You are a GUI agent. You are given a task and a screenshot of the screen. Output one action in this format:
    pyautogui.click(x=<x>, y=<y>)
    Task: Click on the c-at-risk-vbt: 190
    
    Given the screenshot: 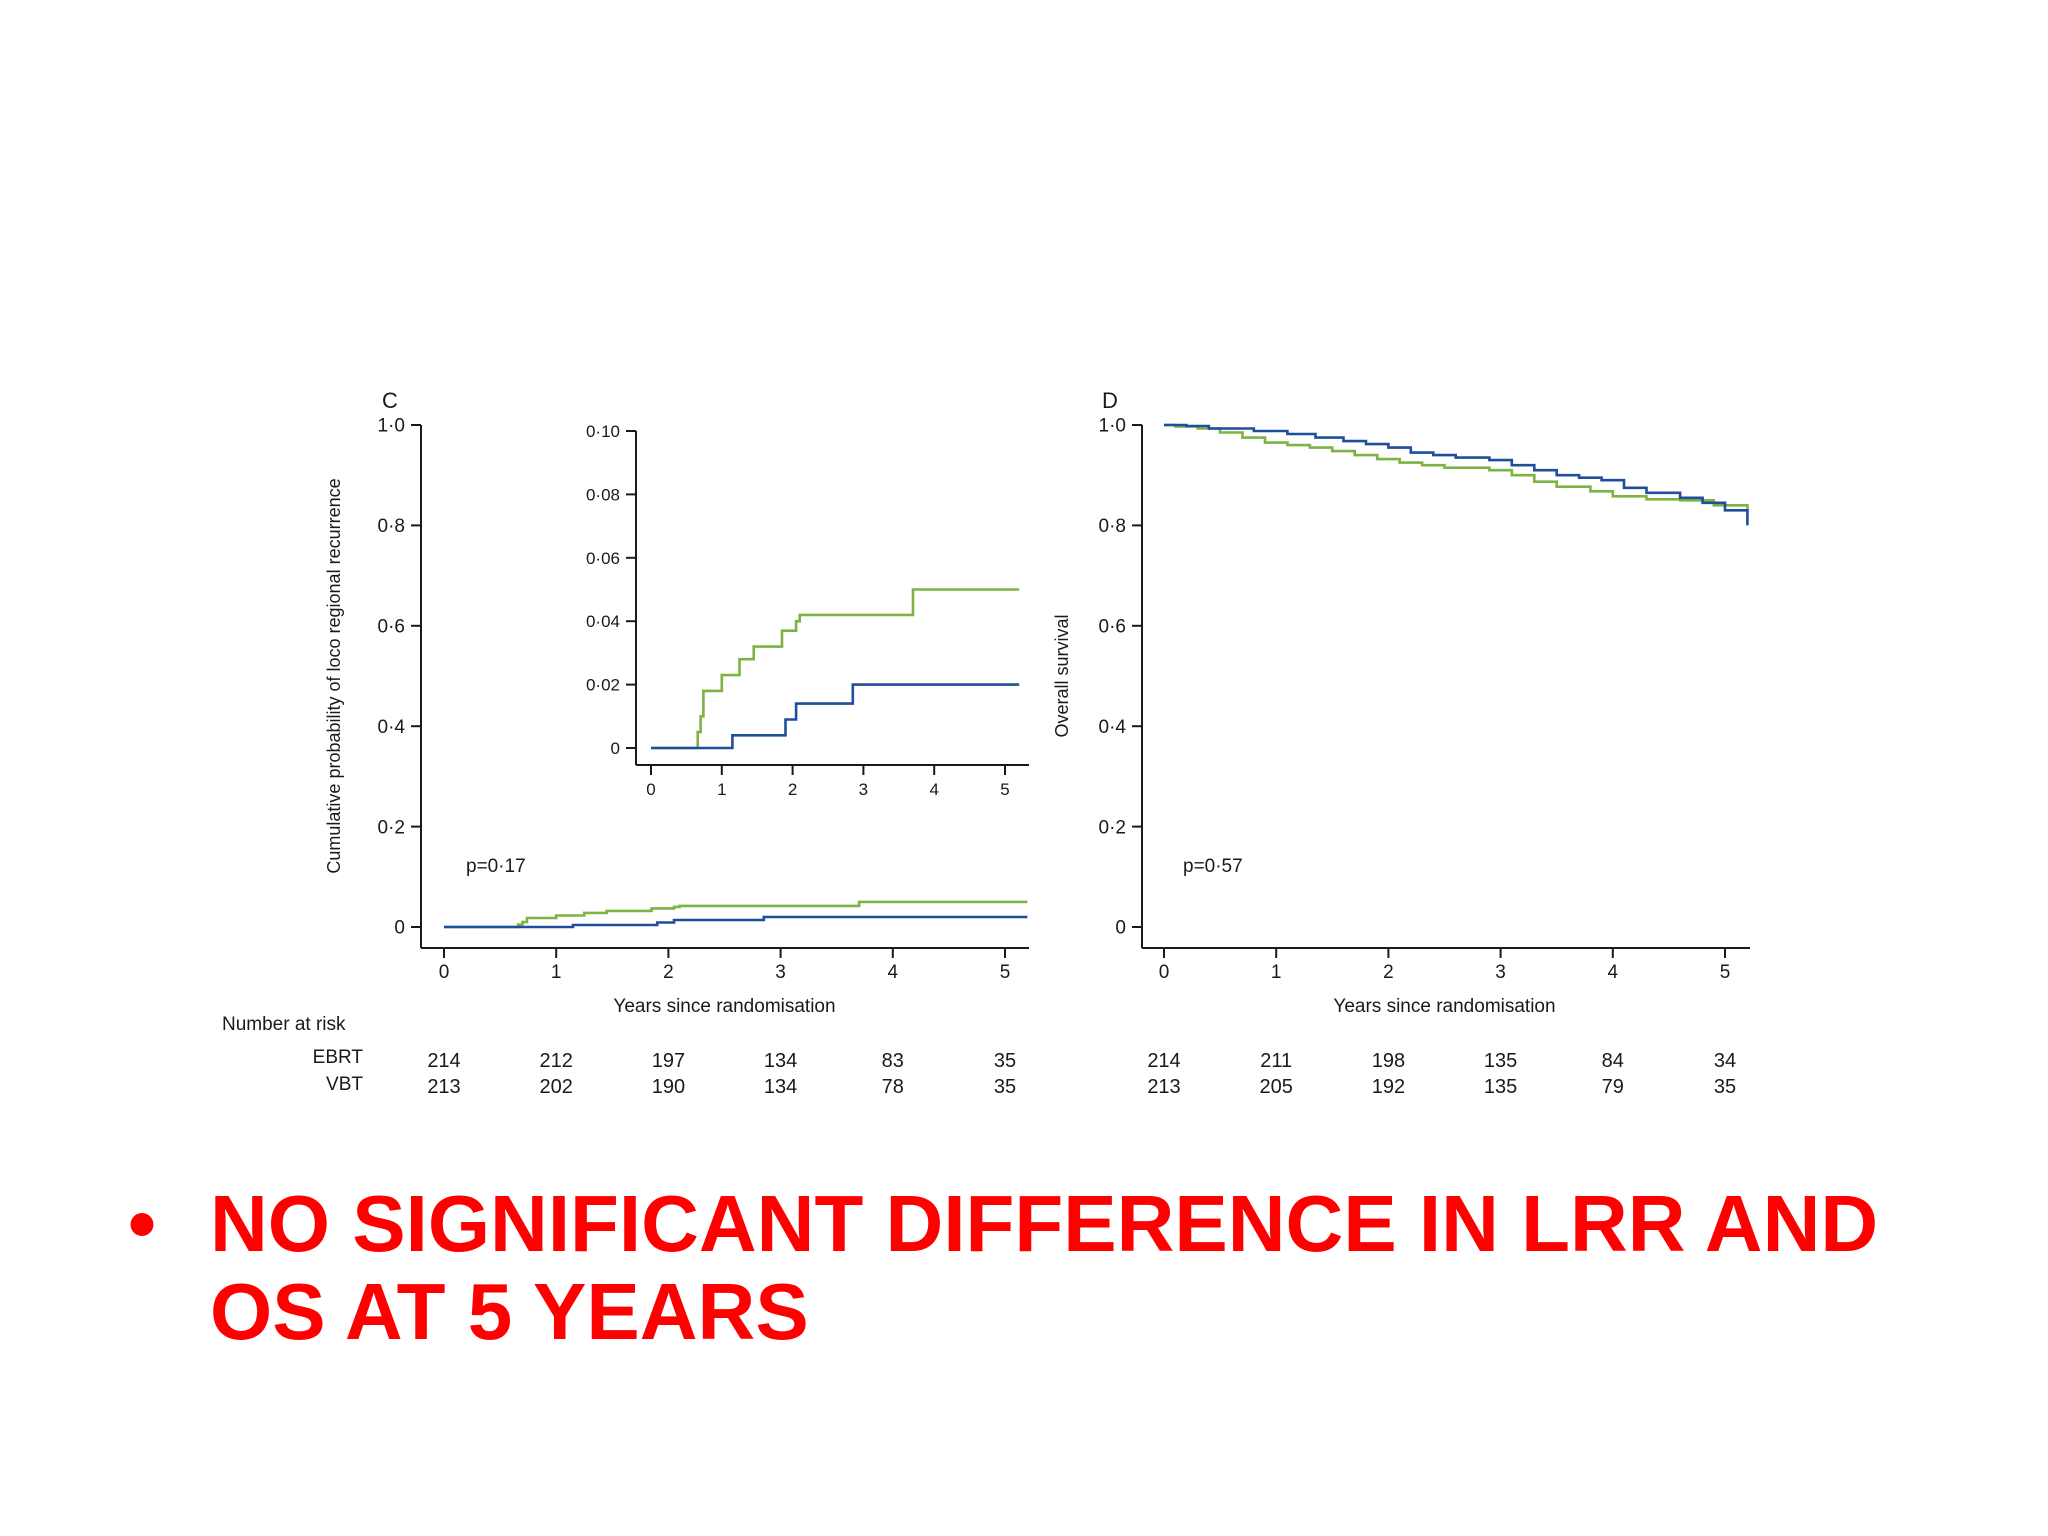 What is the action you would take?
    pyautogui.click(x=668, y=1087)
    